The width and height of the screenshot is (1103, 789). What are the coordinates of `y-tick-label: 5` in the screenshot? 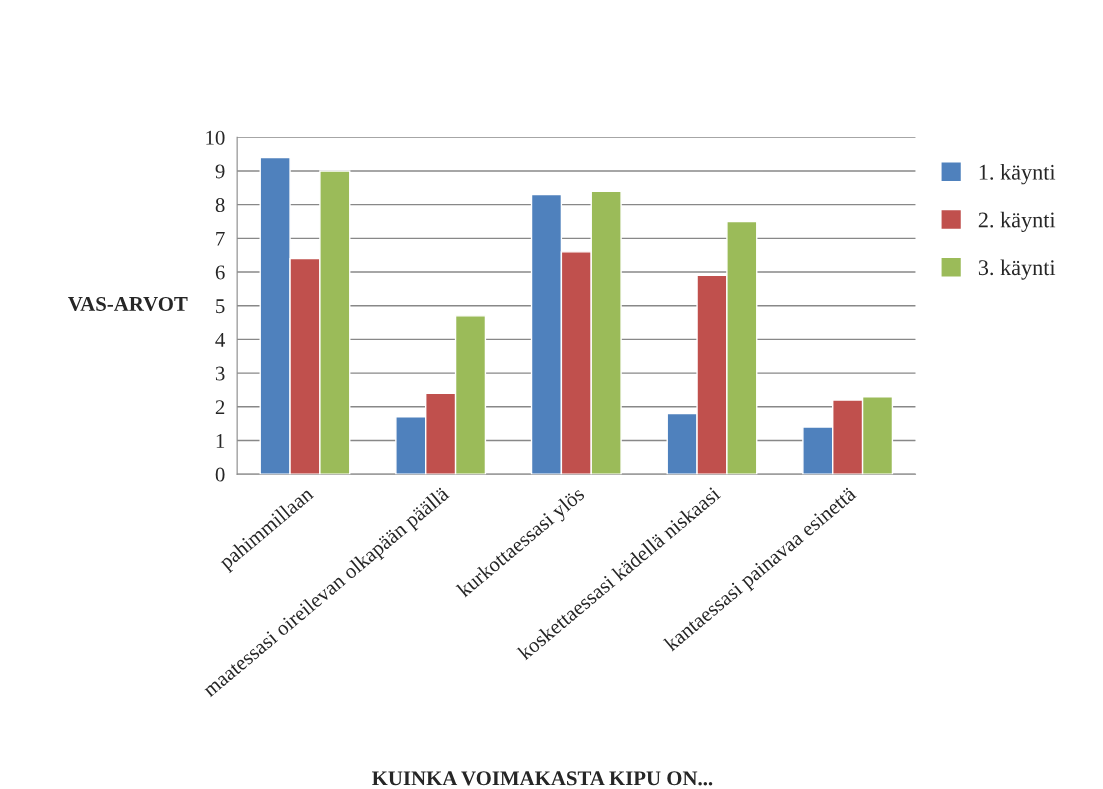 It's located at (220, 306).